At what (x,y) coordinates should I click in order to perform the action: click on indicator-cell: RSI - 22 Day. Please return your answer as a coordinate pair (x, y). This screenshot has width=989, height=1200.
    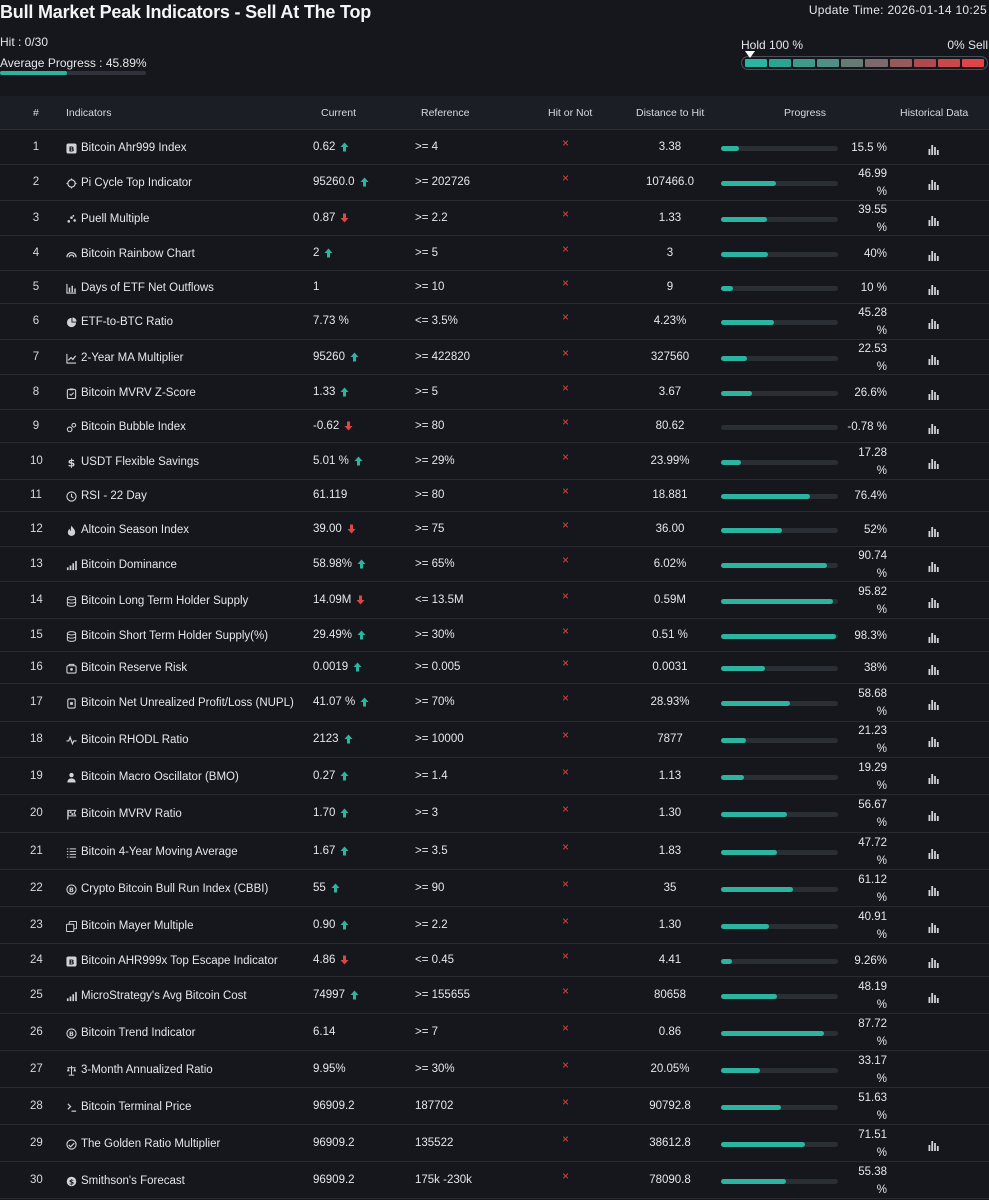
    Looking at the image, I should click on (186, 496).